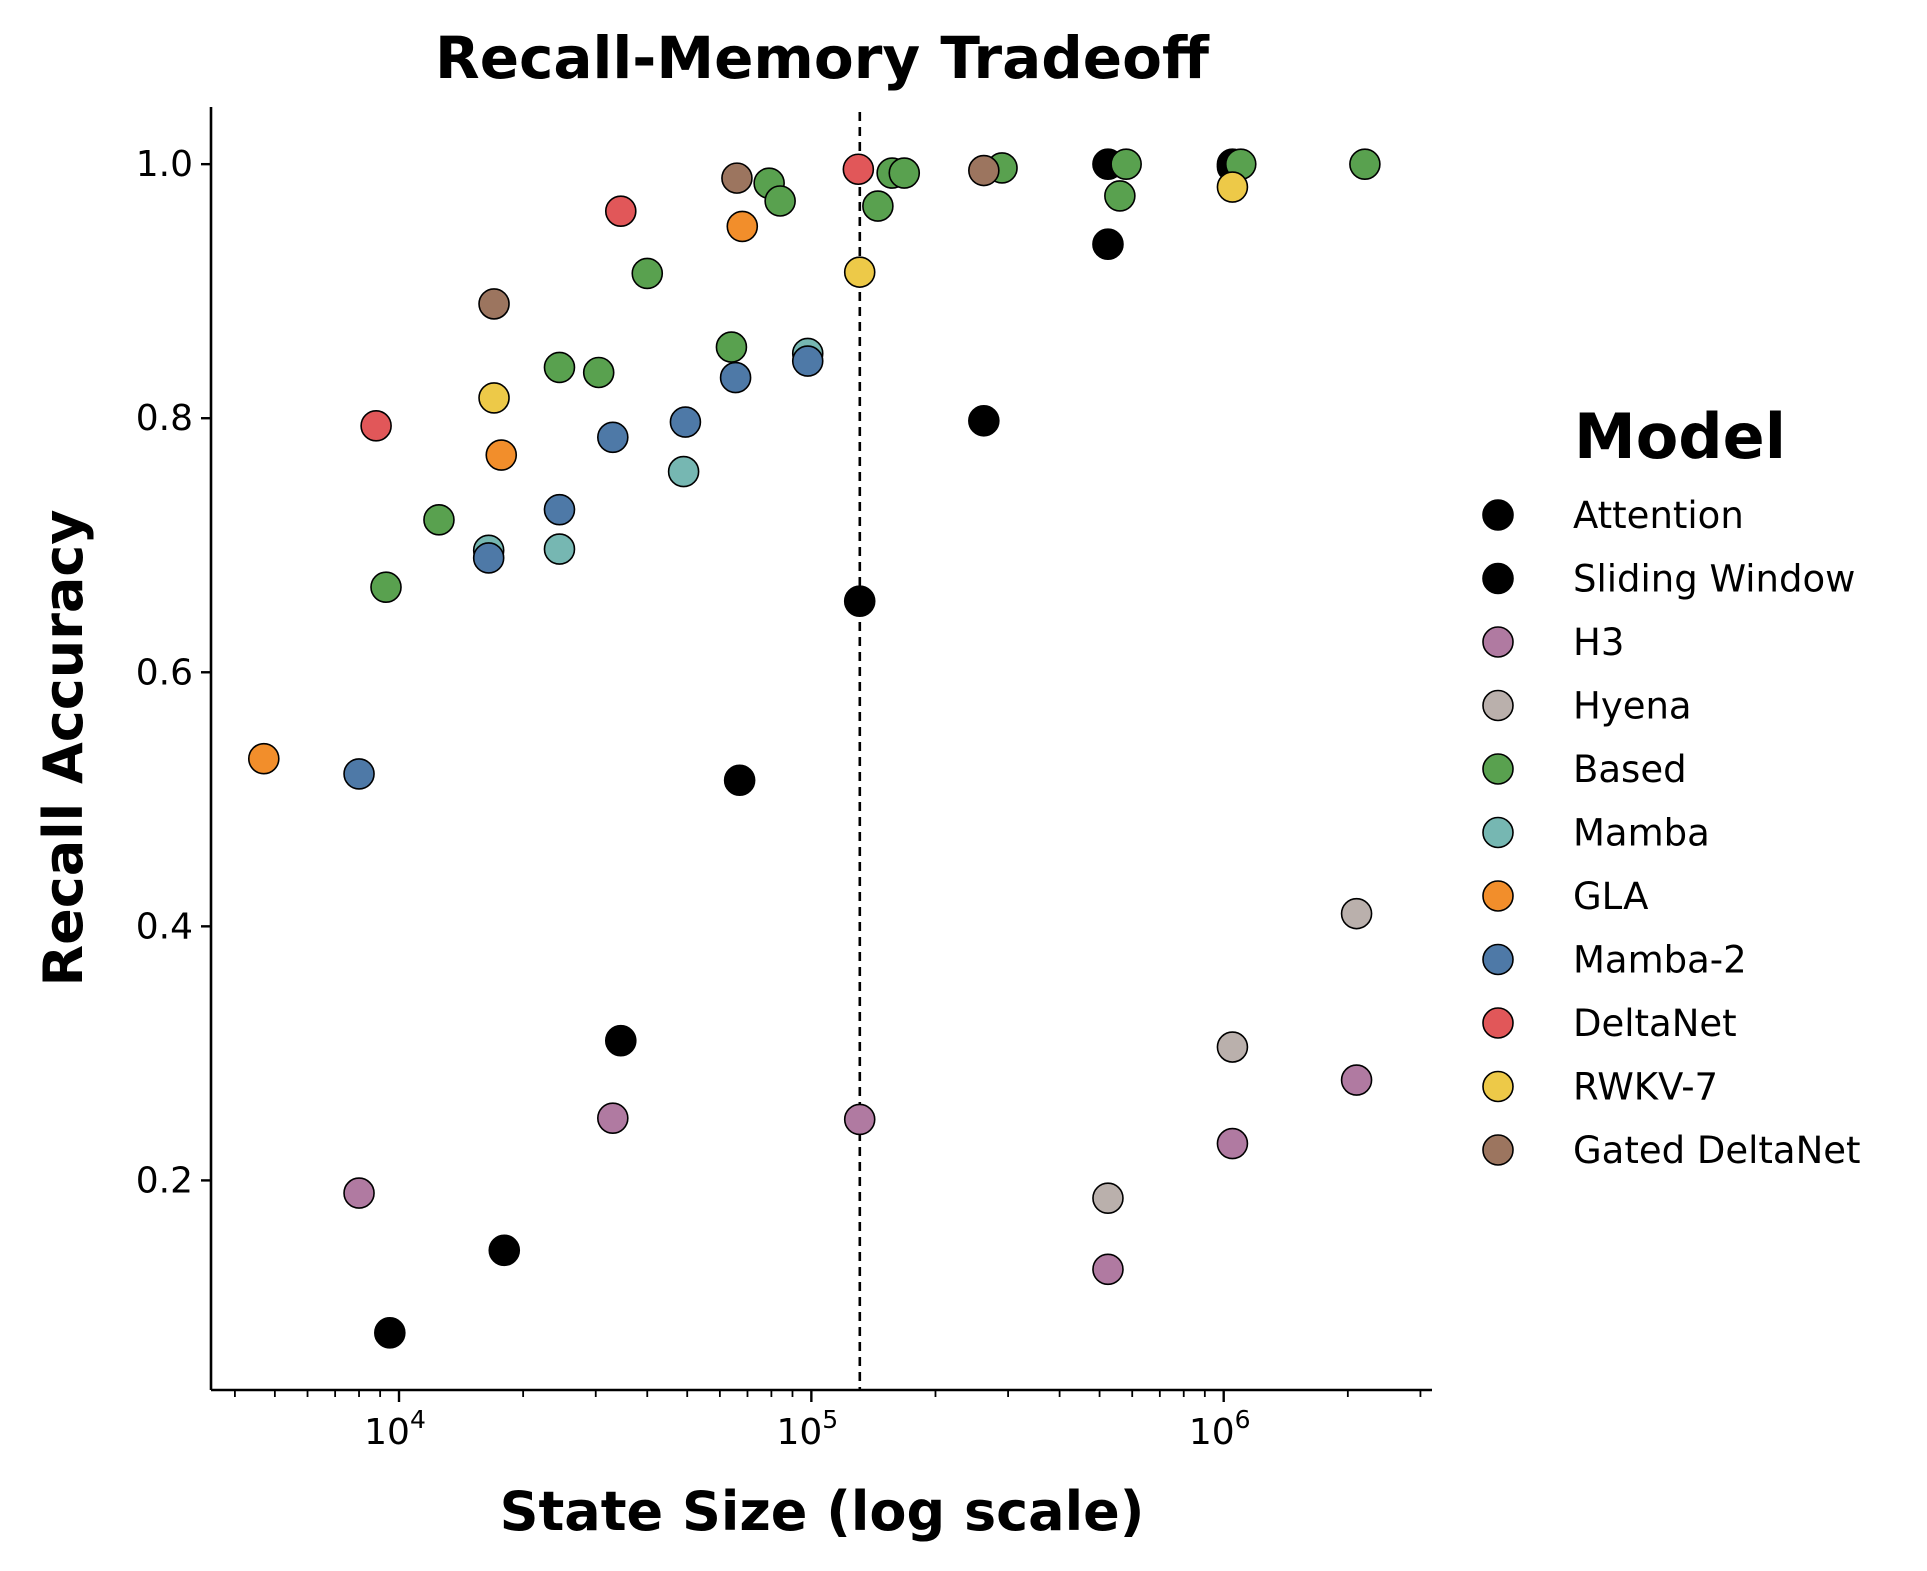 Image resolution: width=1927 pixels, height=1571 pixels. What do you see at coordinates (1498, 642) in the screenshot?
I see `legend-marker-h3` at bounding box center [1498, 642].